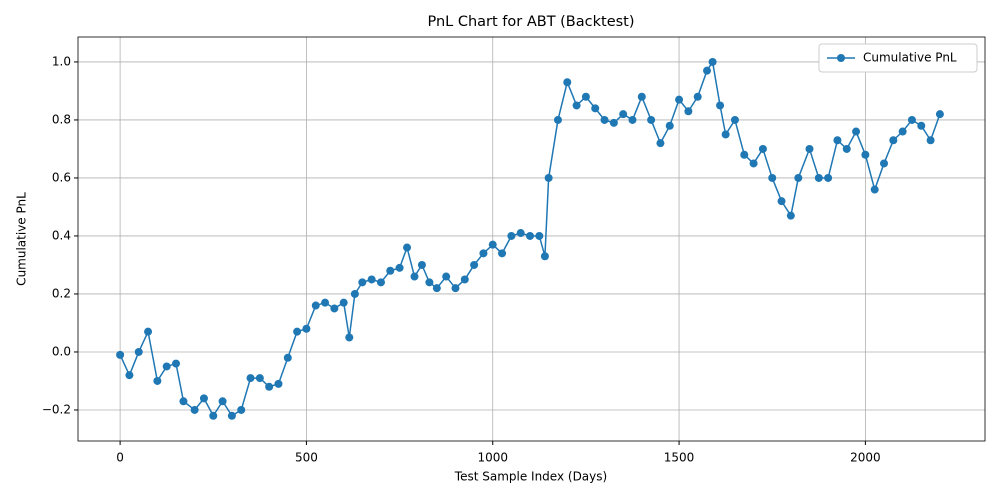 The image size is (1000, 504). I want to click on y-axis-label: Cumulative PnL, so click(22, 239).